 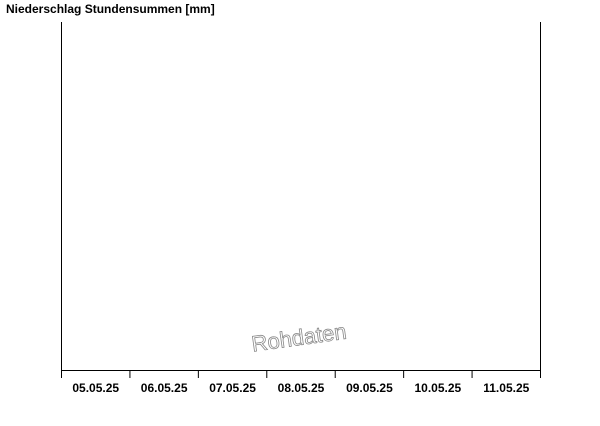 I want to click on x-tick-label: 07.05.25, so click(x=232, y=388).